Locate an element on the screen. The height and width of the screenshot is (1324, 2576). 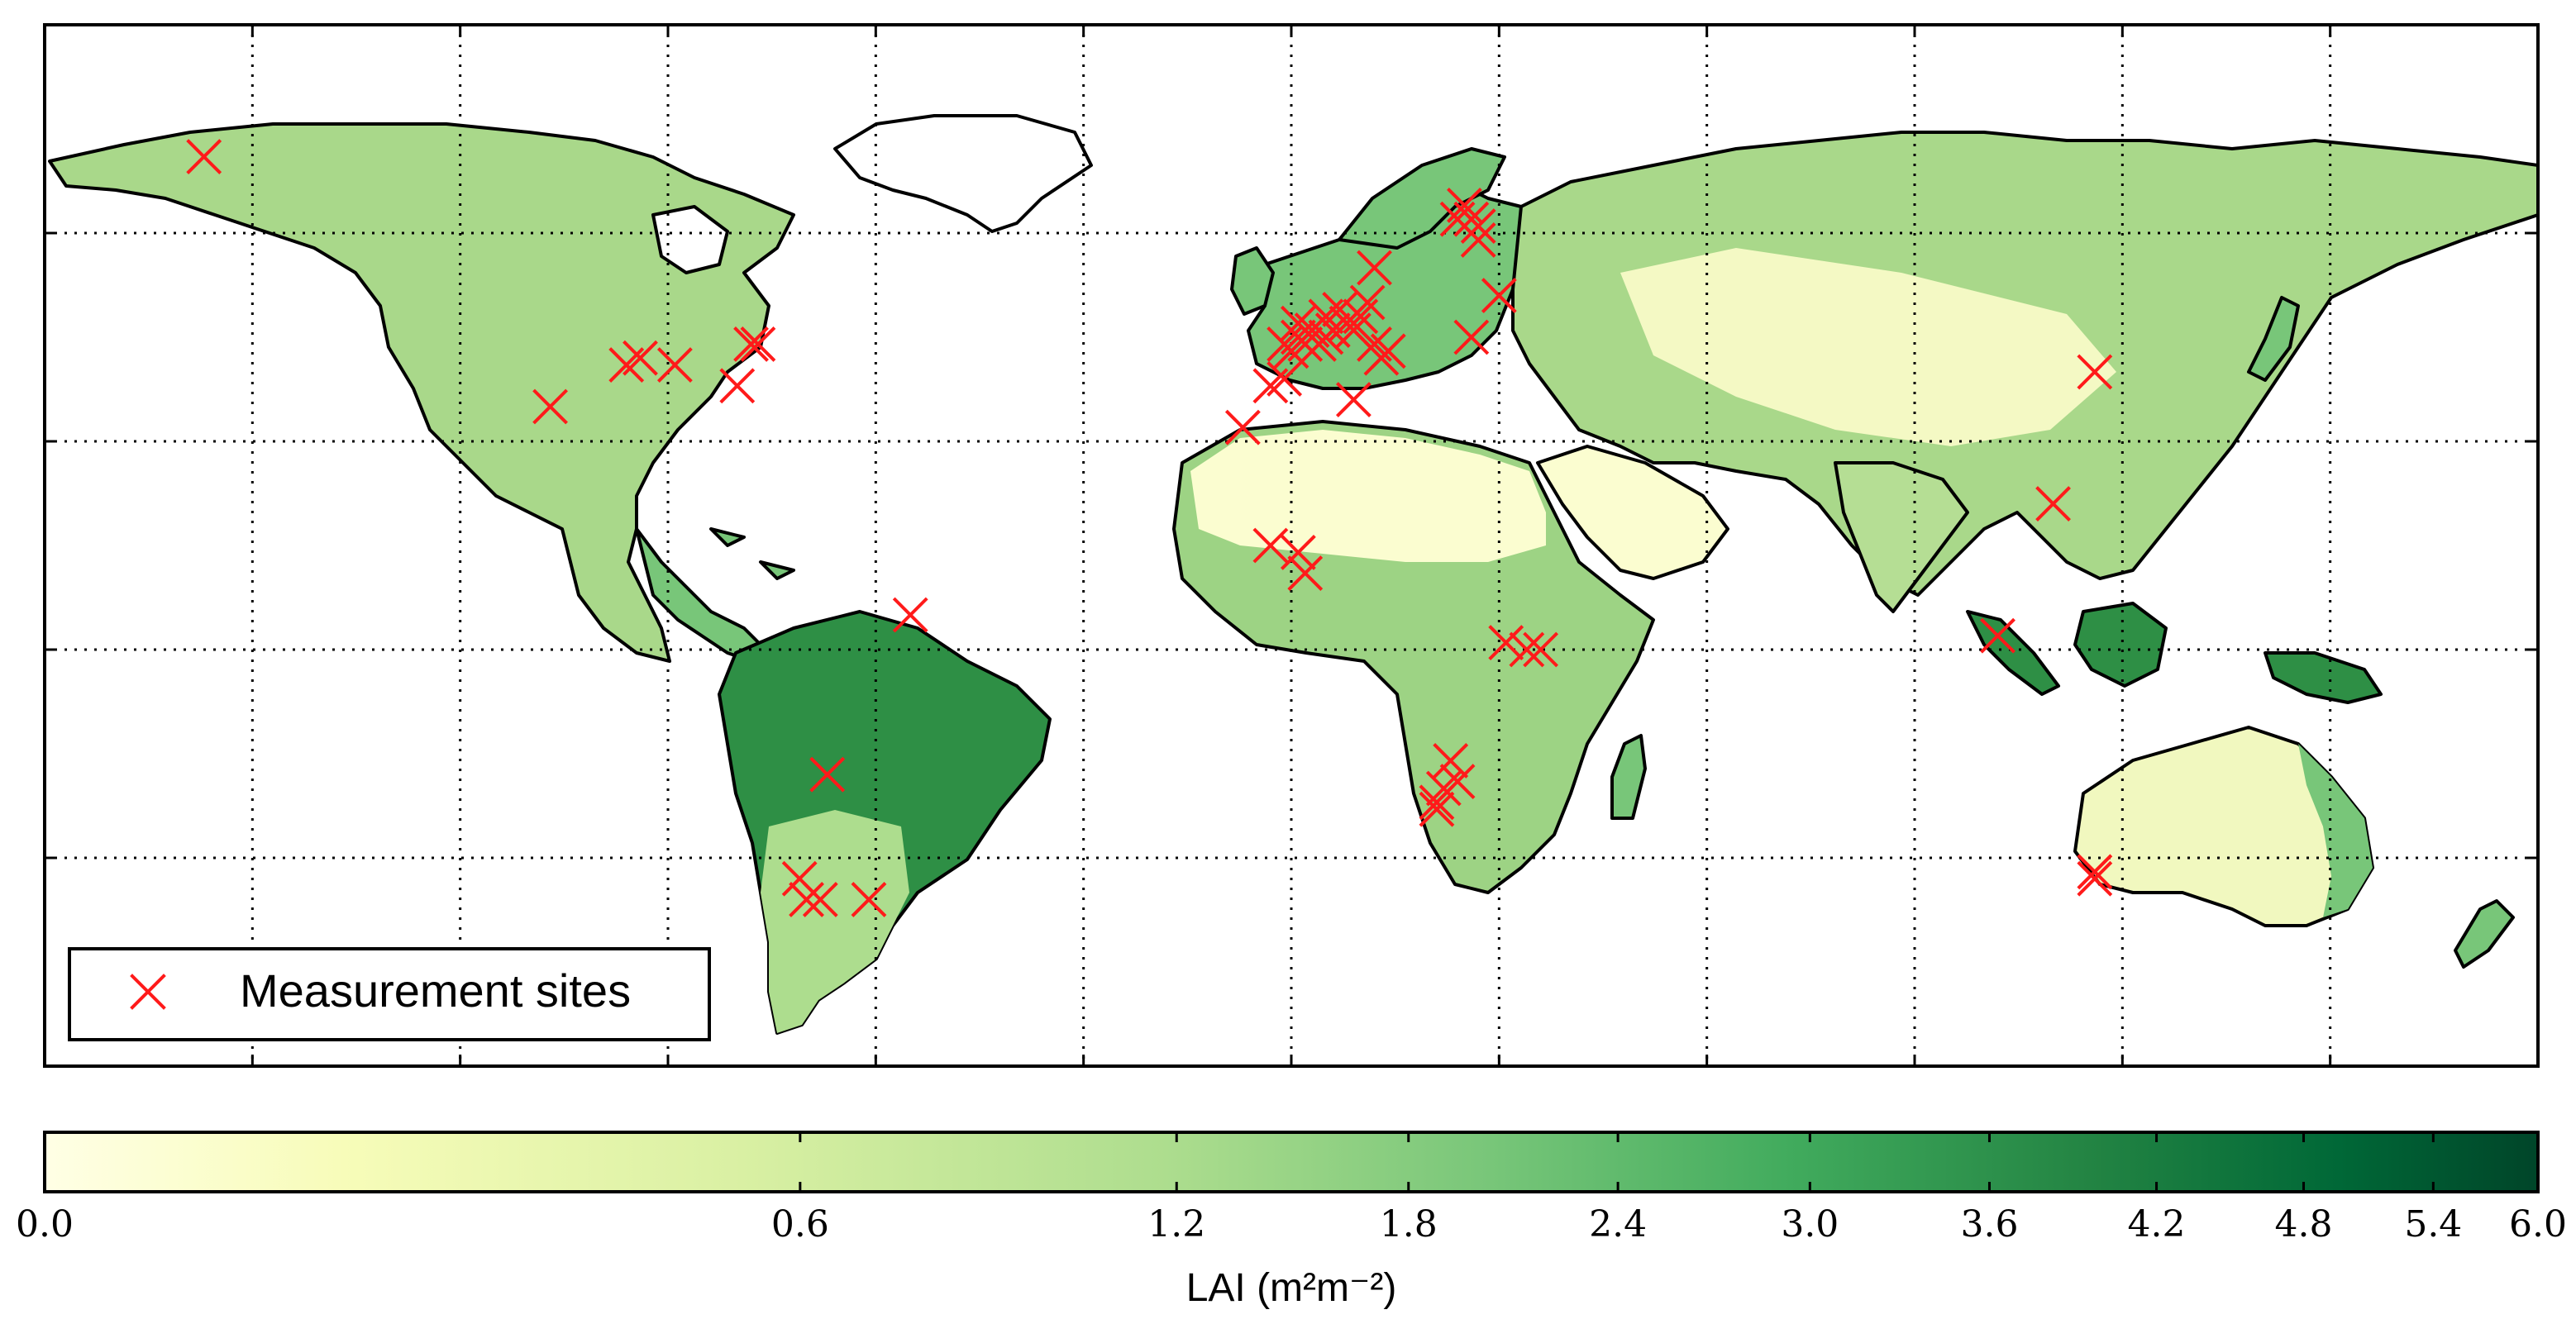
colorbar-tick-label: 5.4 is located at coordinates (2433, 1224).